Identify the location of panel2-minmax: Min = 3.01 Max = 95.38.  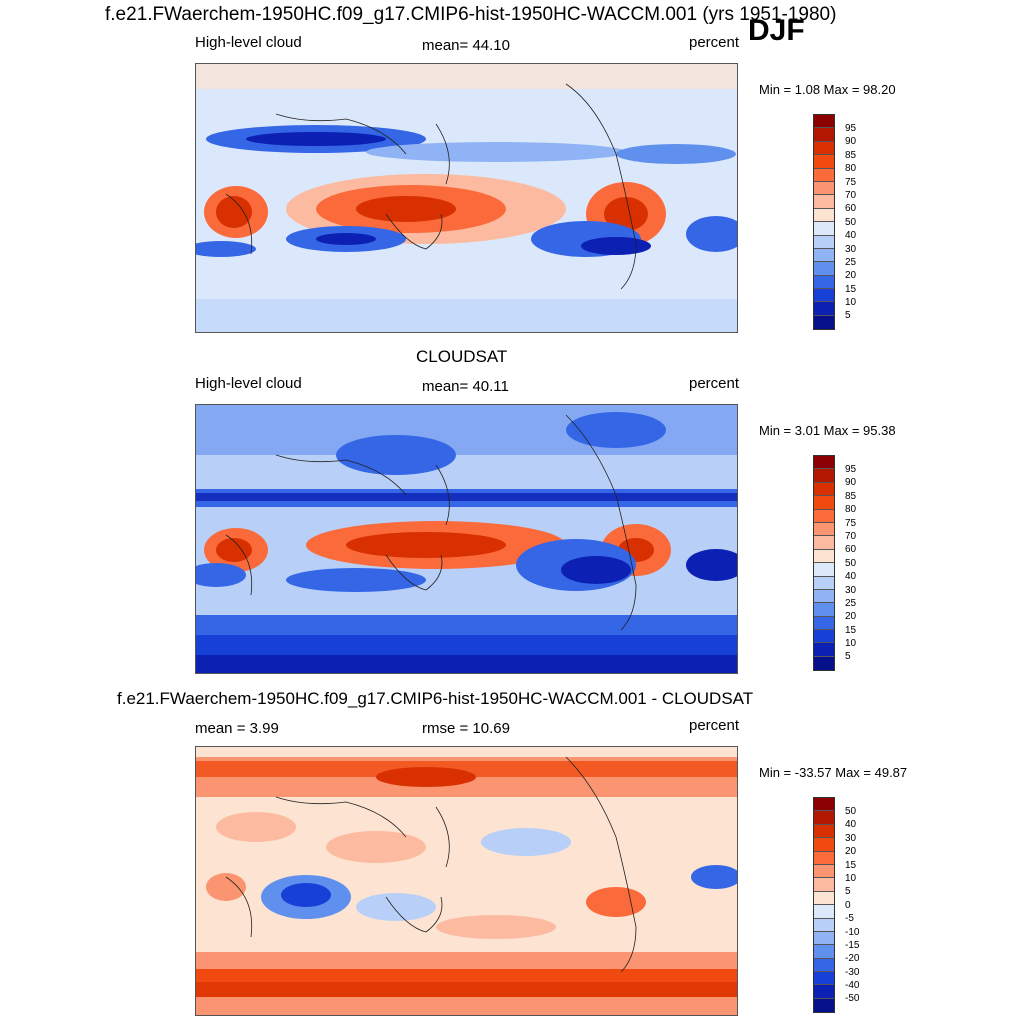
(827, 430).